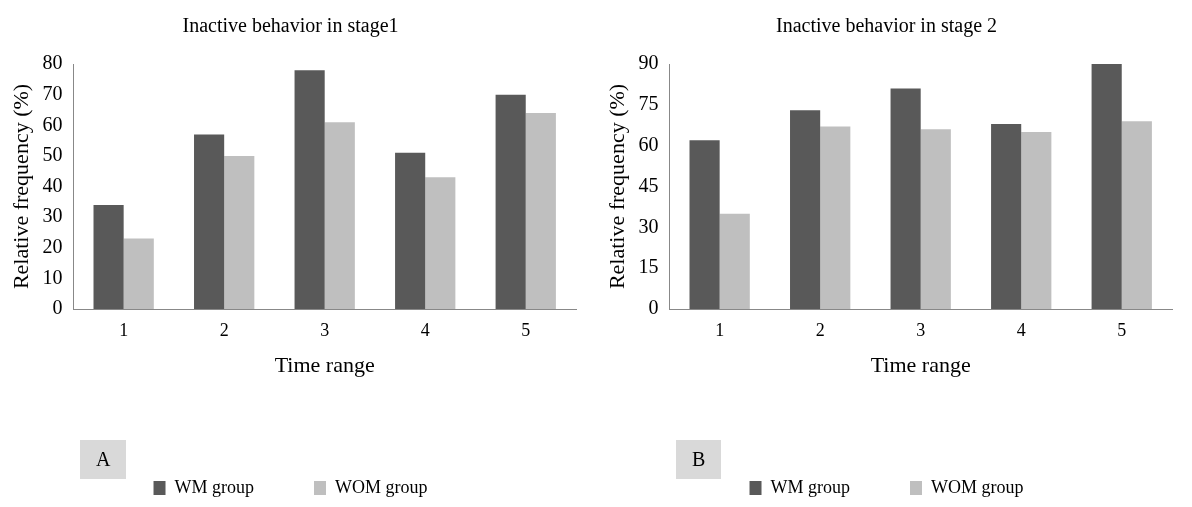 The width and height of the screenshot is (1192, 507). I want to click on y-tick-label: 10, so click(52, 276).